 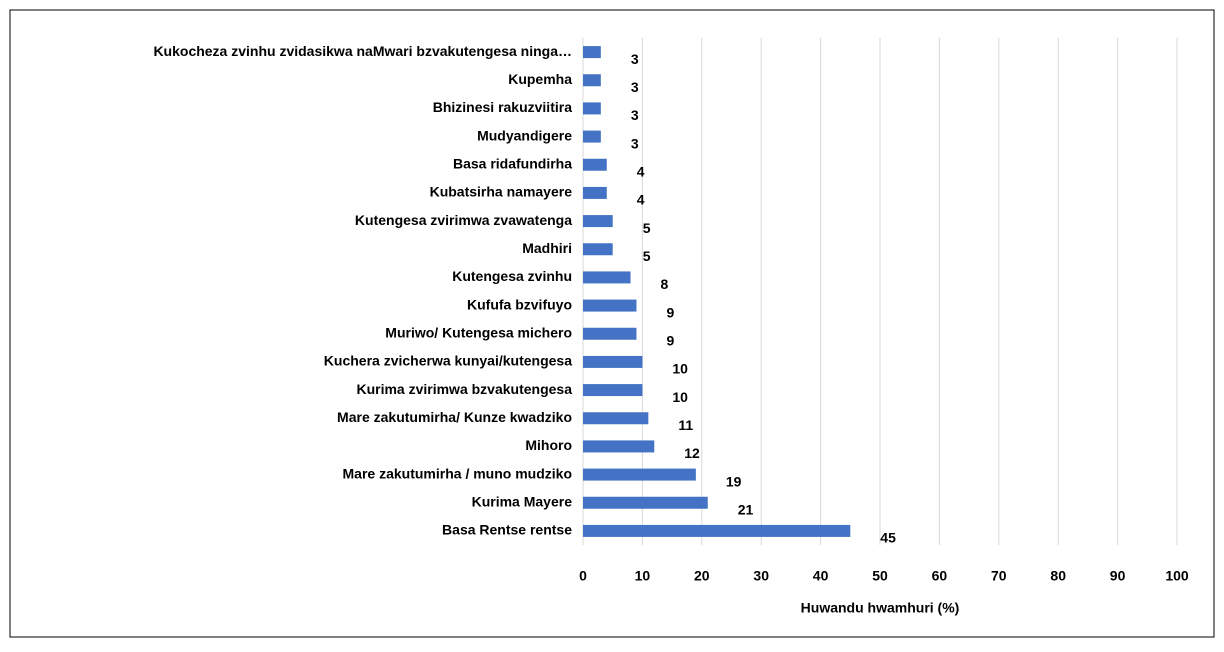 What do you see at coordinates (457, 473) in the screenshot?
I see `y-tick-label: Mare zakutumirha / muno mudziko` at bounding box center [457, 473].